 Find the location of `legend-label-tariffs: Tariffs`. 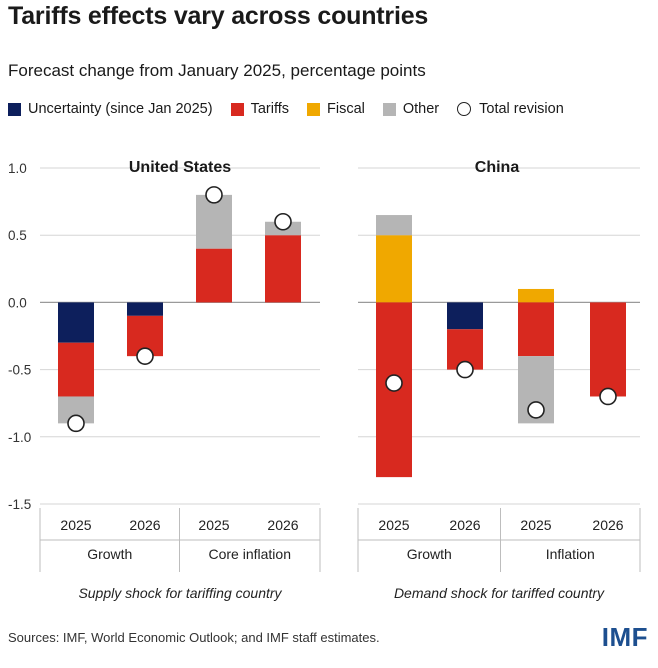

legend-label-tariffs: Tariffs is located at coordinates (269, 109).